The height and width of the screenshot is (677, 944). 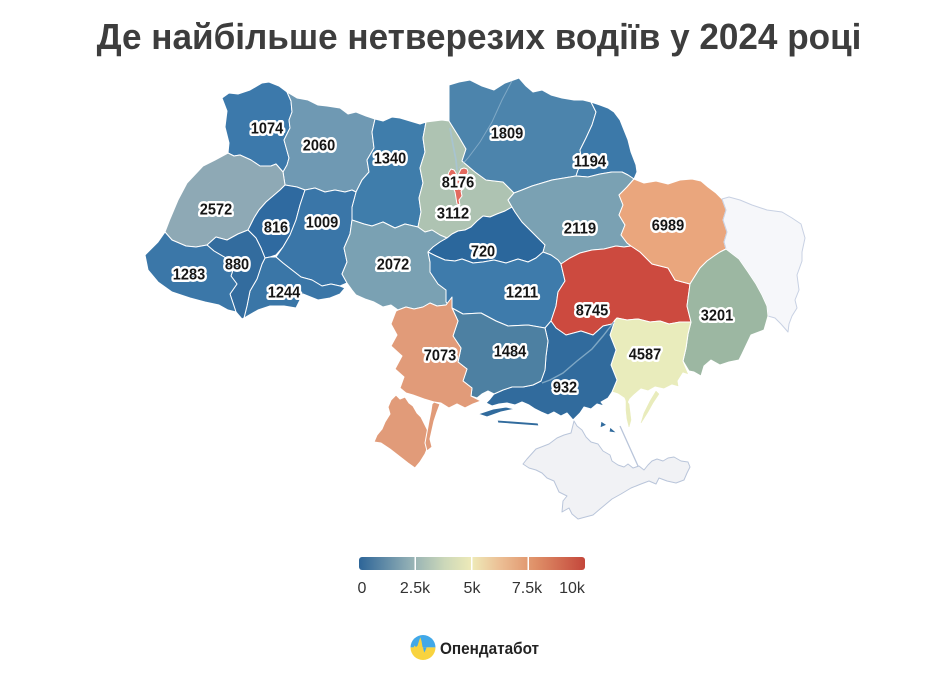 What do you see at coordinates (216, 210) in the screenshot?
I see `svg-text: 2572` at bounding box center [216, 210].